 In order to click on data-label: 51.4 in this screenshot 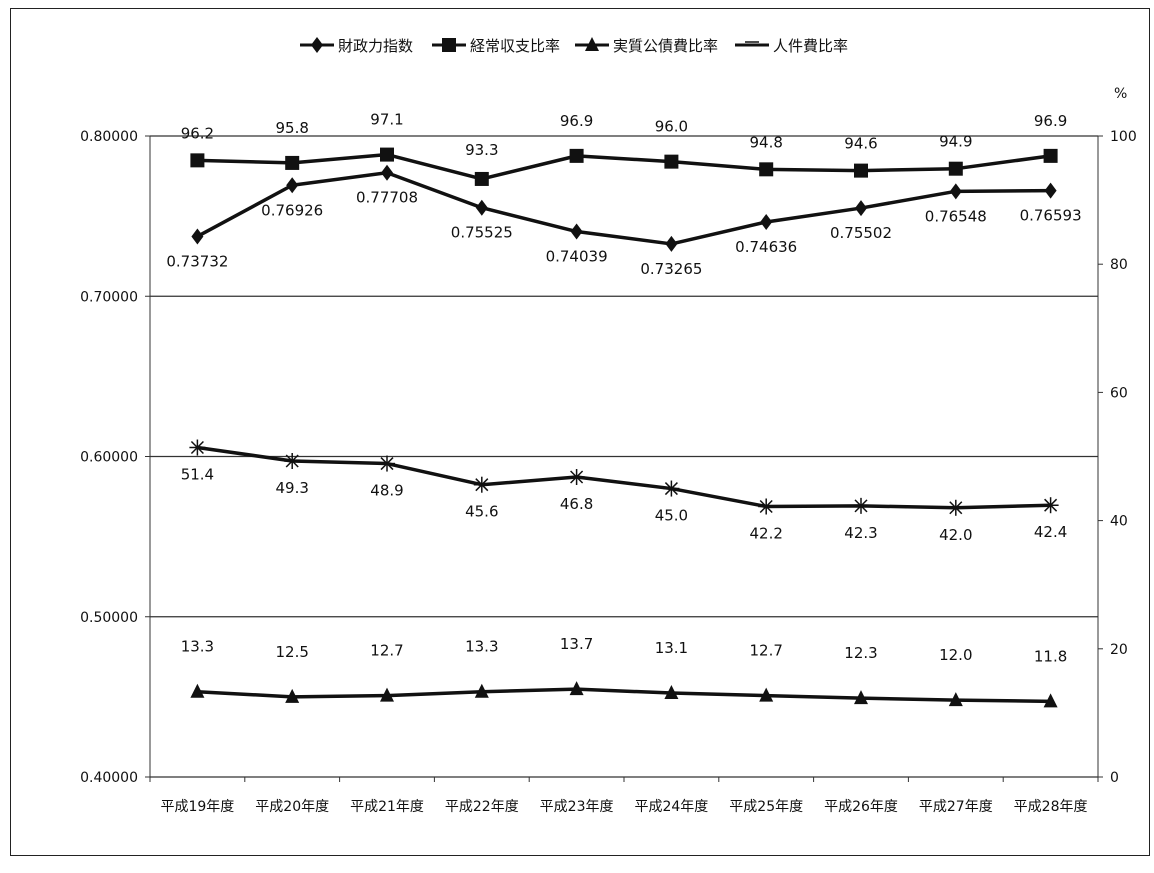, I will do `click(197, 475)`.